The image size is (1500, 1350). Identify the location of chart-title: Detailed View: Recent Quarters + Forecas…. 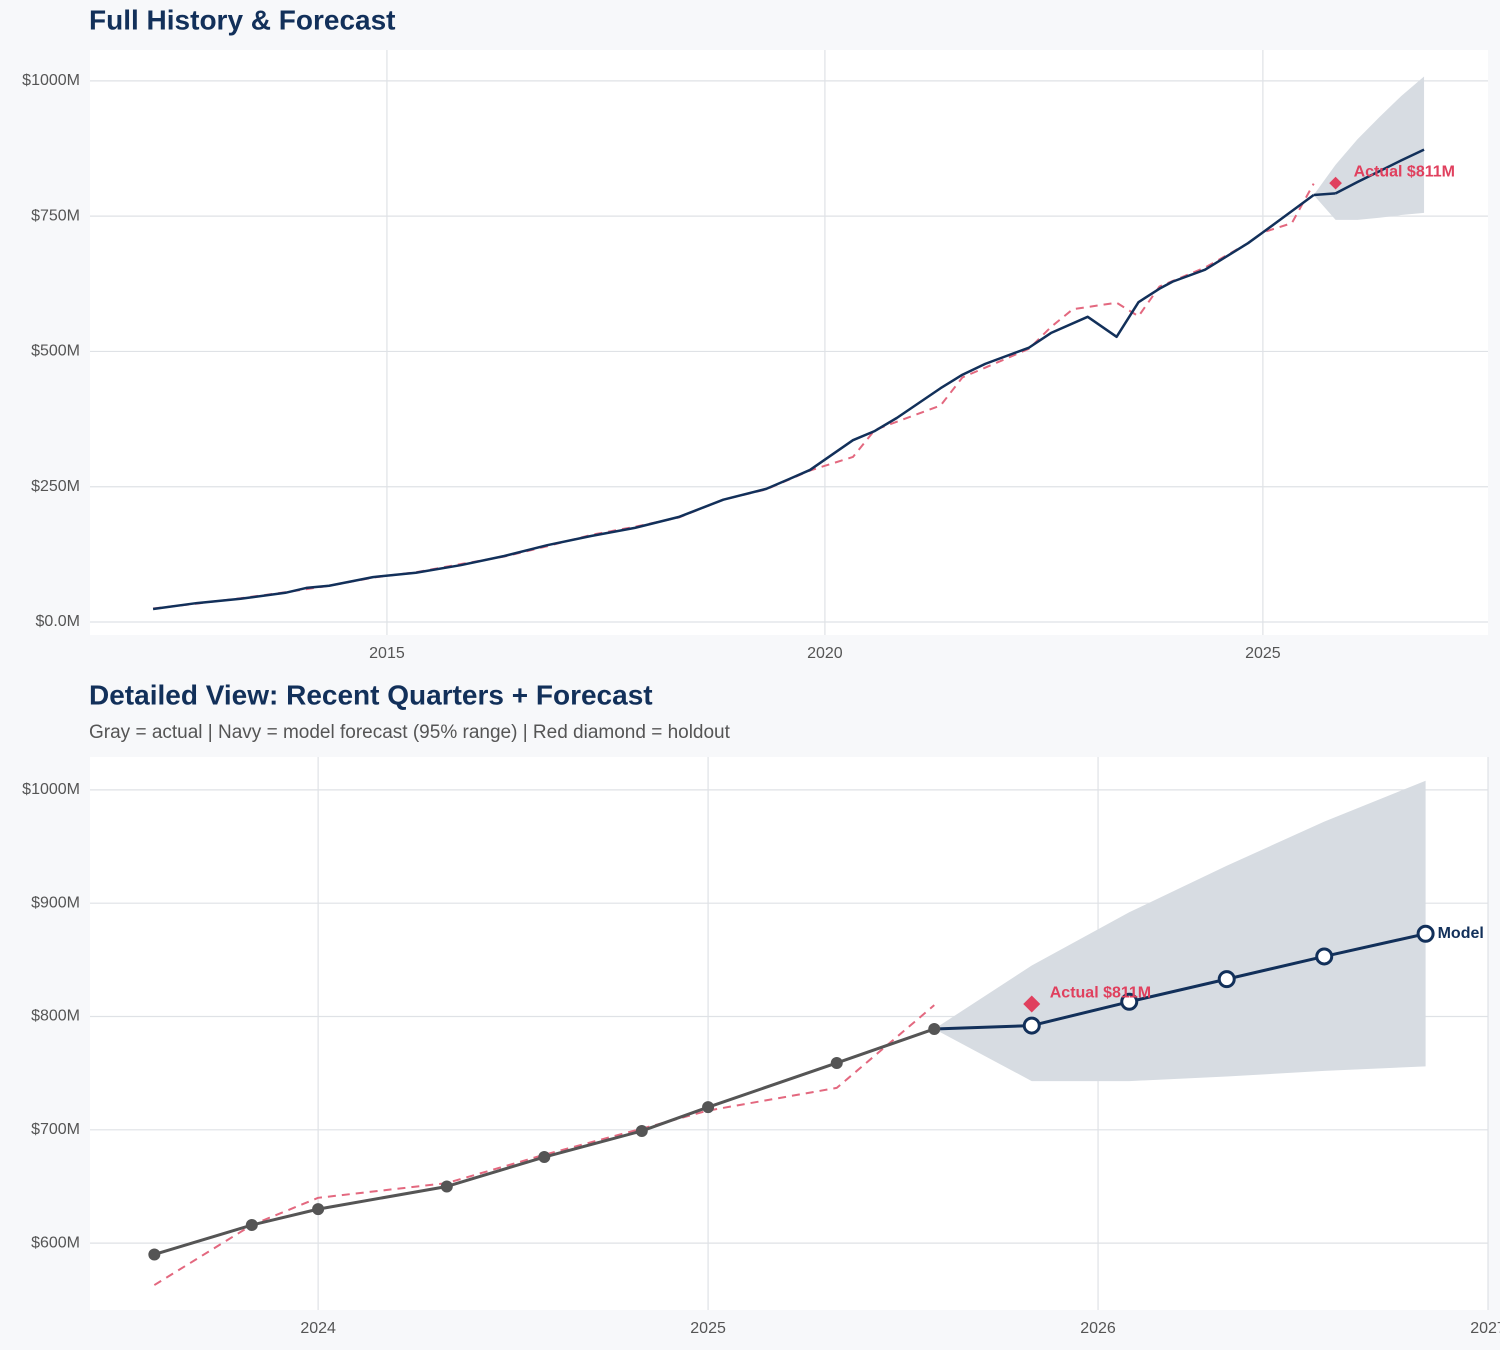
(371, 694).